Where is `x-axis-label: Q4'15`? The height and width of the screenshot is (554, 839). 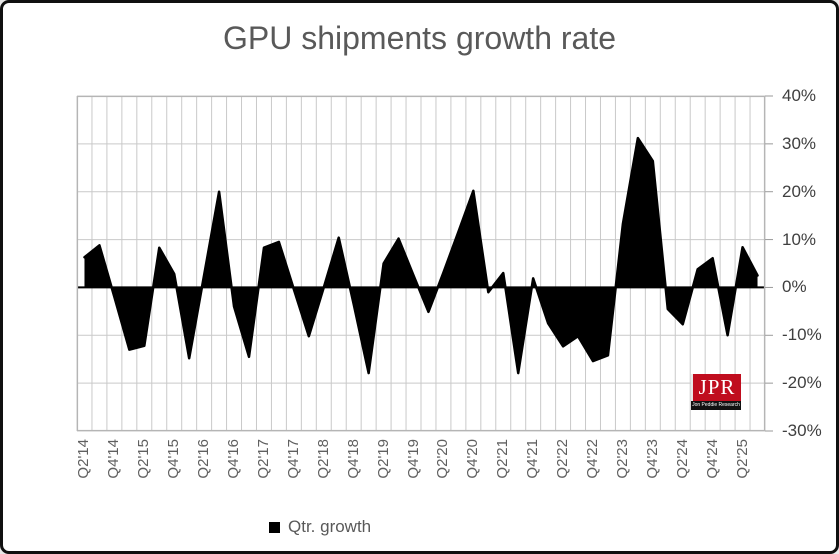 x-axis-label: Q4'15 is located at coordinates (174, 459).